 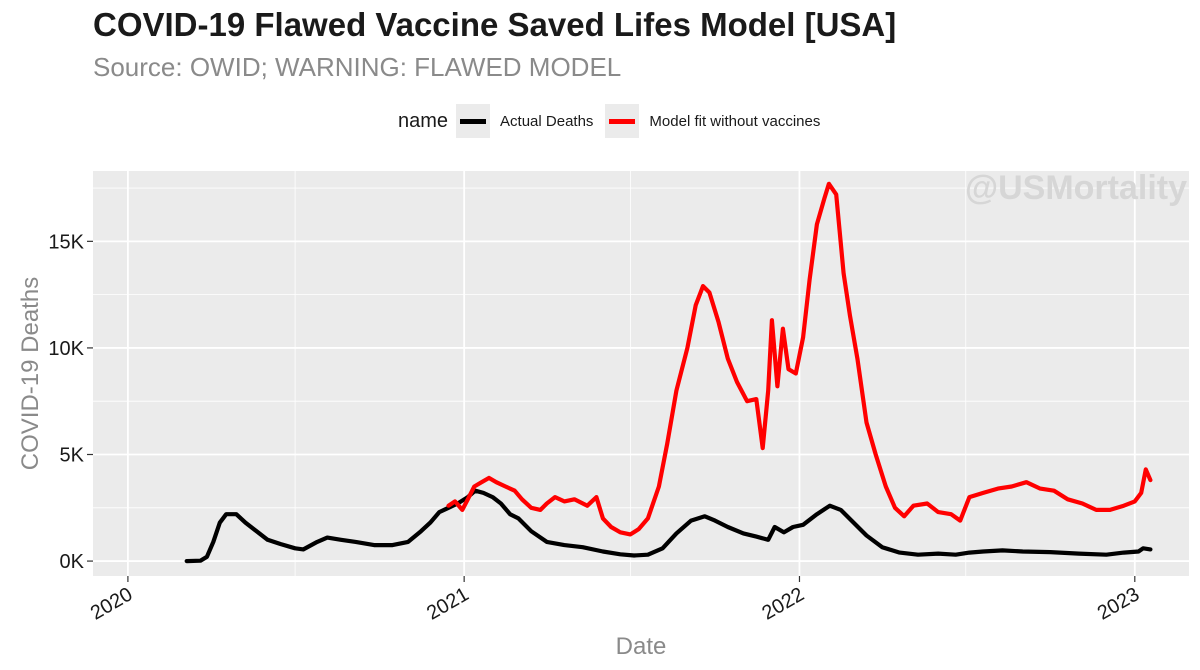 What do you see at coordinates (72, 456) in the screenshot?
I see `y-tick-label: 5K` at bounding box center [72, 456].